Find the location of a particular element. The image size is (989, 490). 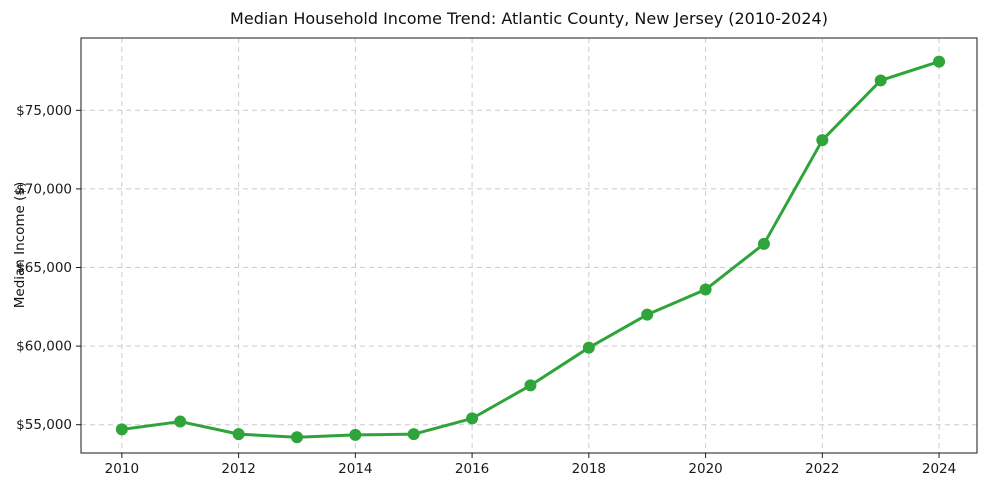

x-tick-label: 2010 is located at coordinates (122, 469).